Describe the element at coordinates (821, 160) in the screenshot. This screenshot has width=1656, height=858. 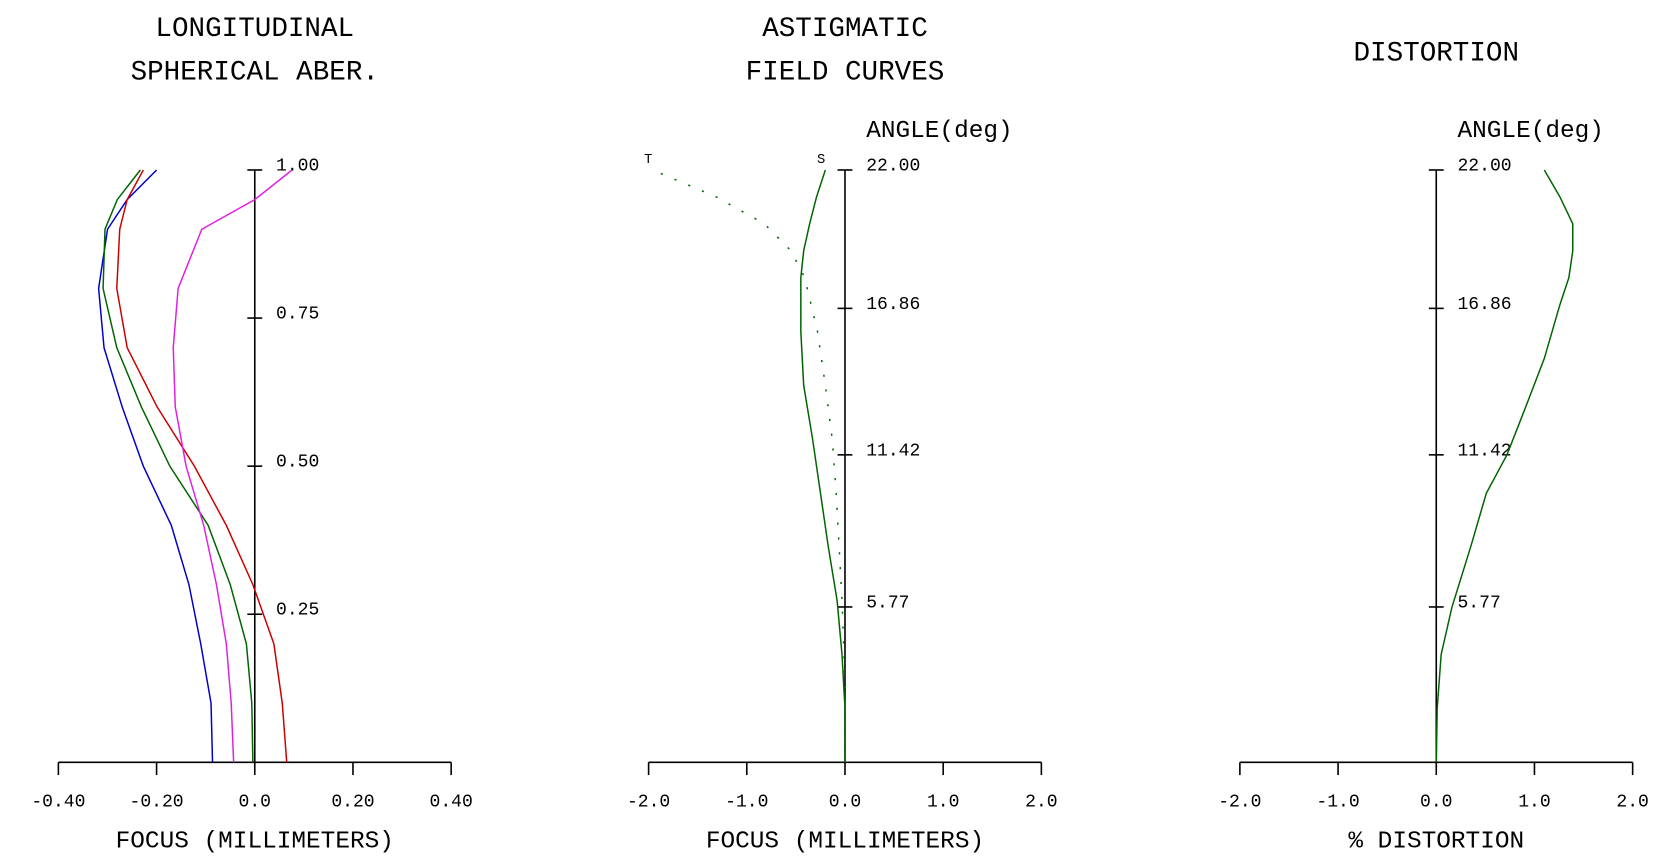
I see `series-label: S` at that location.